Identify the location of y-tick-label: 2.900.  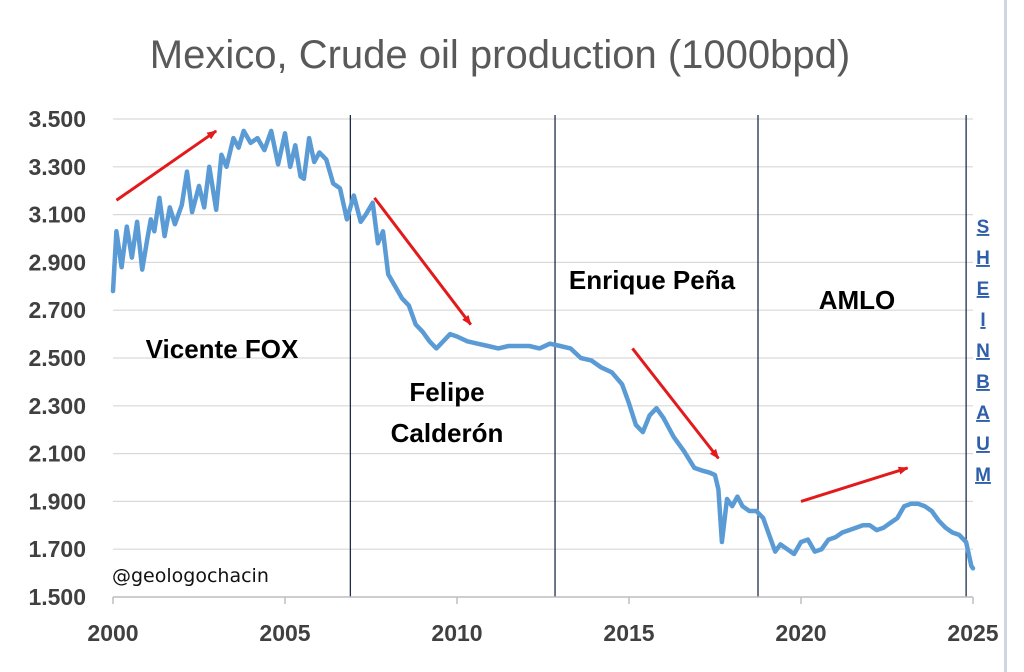
(57, 262).